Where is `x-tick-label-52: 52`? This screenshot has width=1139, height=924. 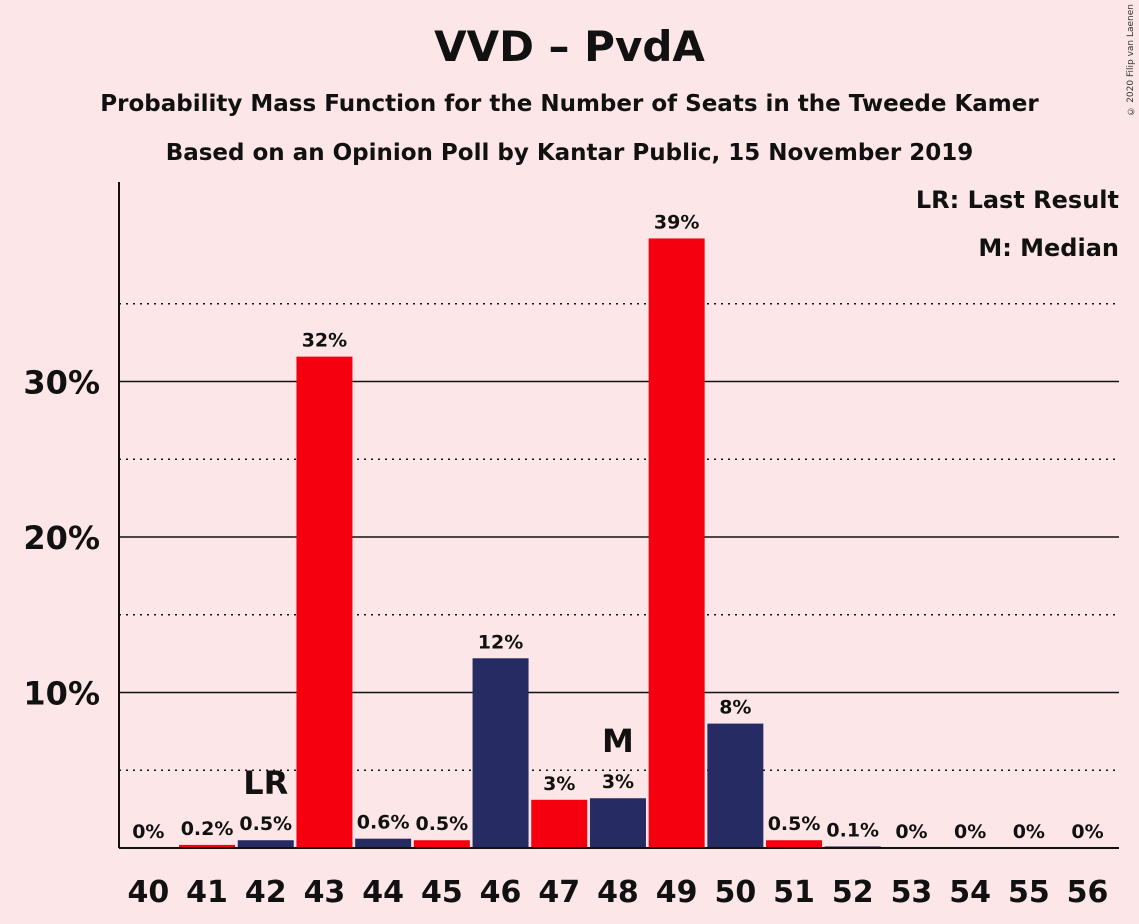
x-tick-label-52: 52 is located at coordinates (853, 892).